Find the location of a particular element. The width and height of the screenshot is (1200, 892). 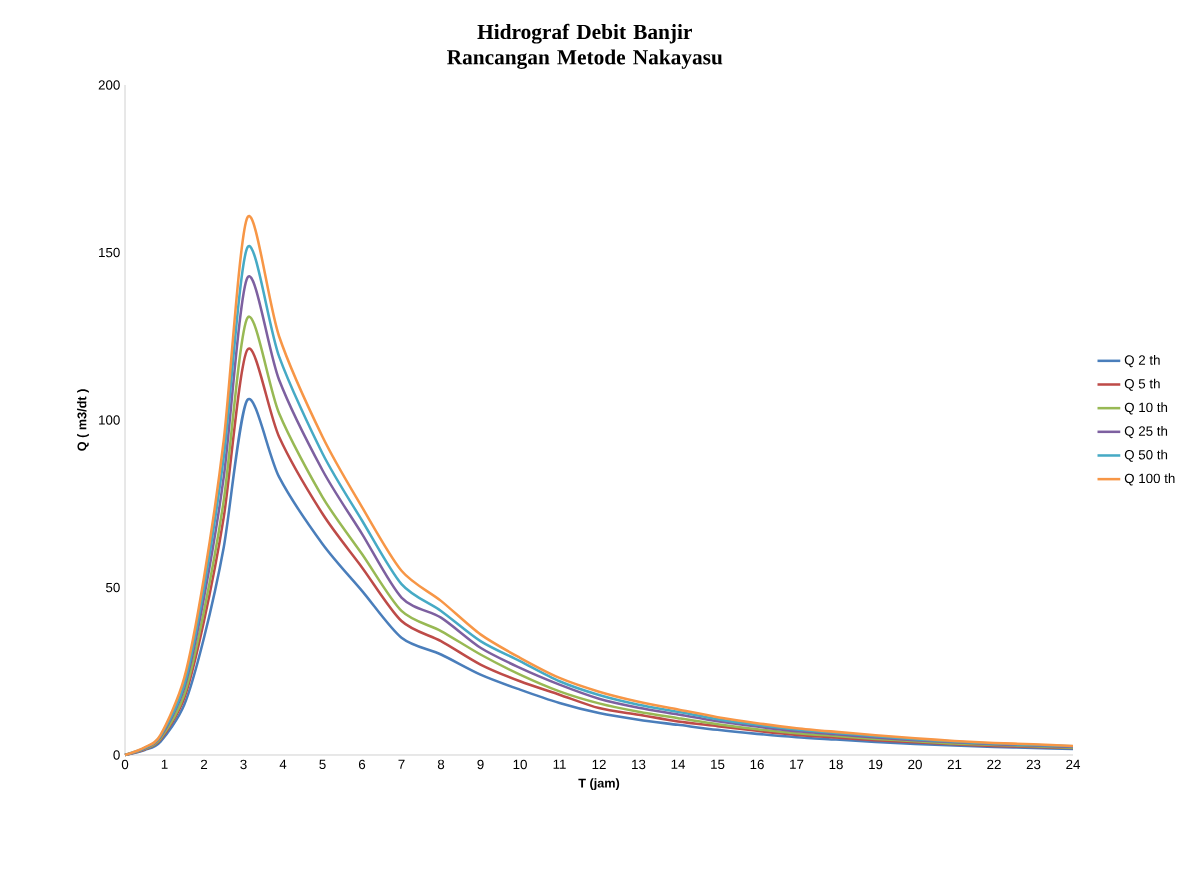

x-tick-label: 1 is located at coordinates (164, 764).